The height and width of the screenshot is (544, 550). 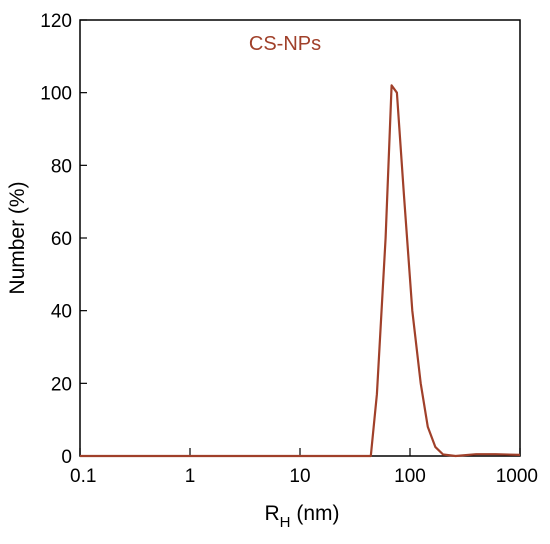 I want to click on y-axis-title: Number (%), so click(x=17, y=237).